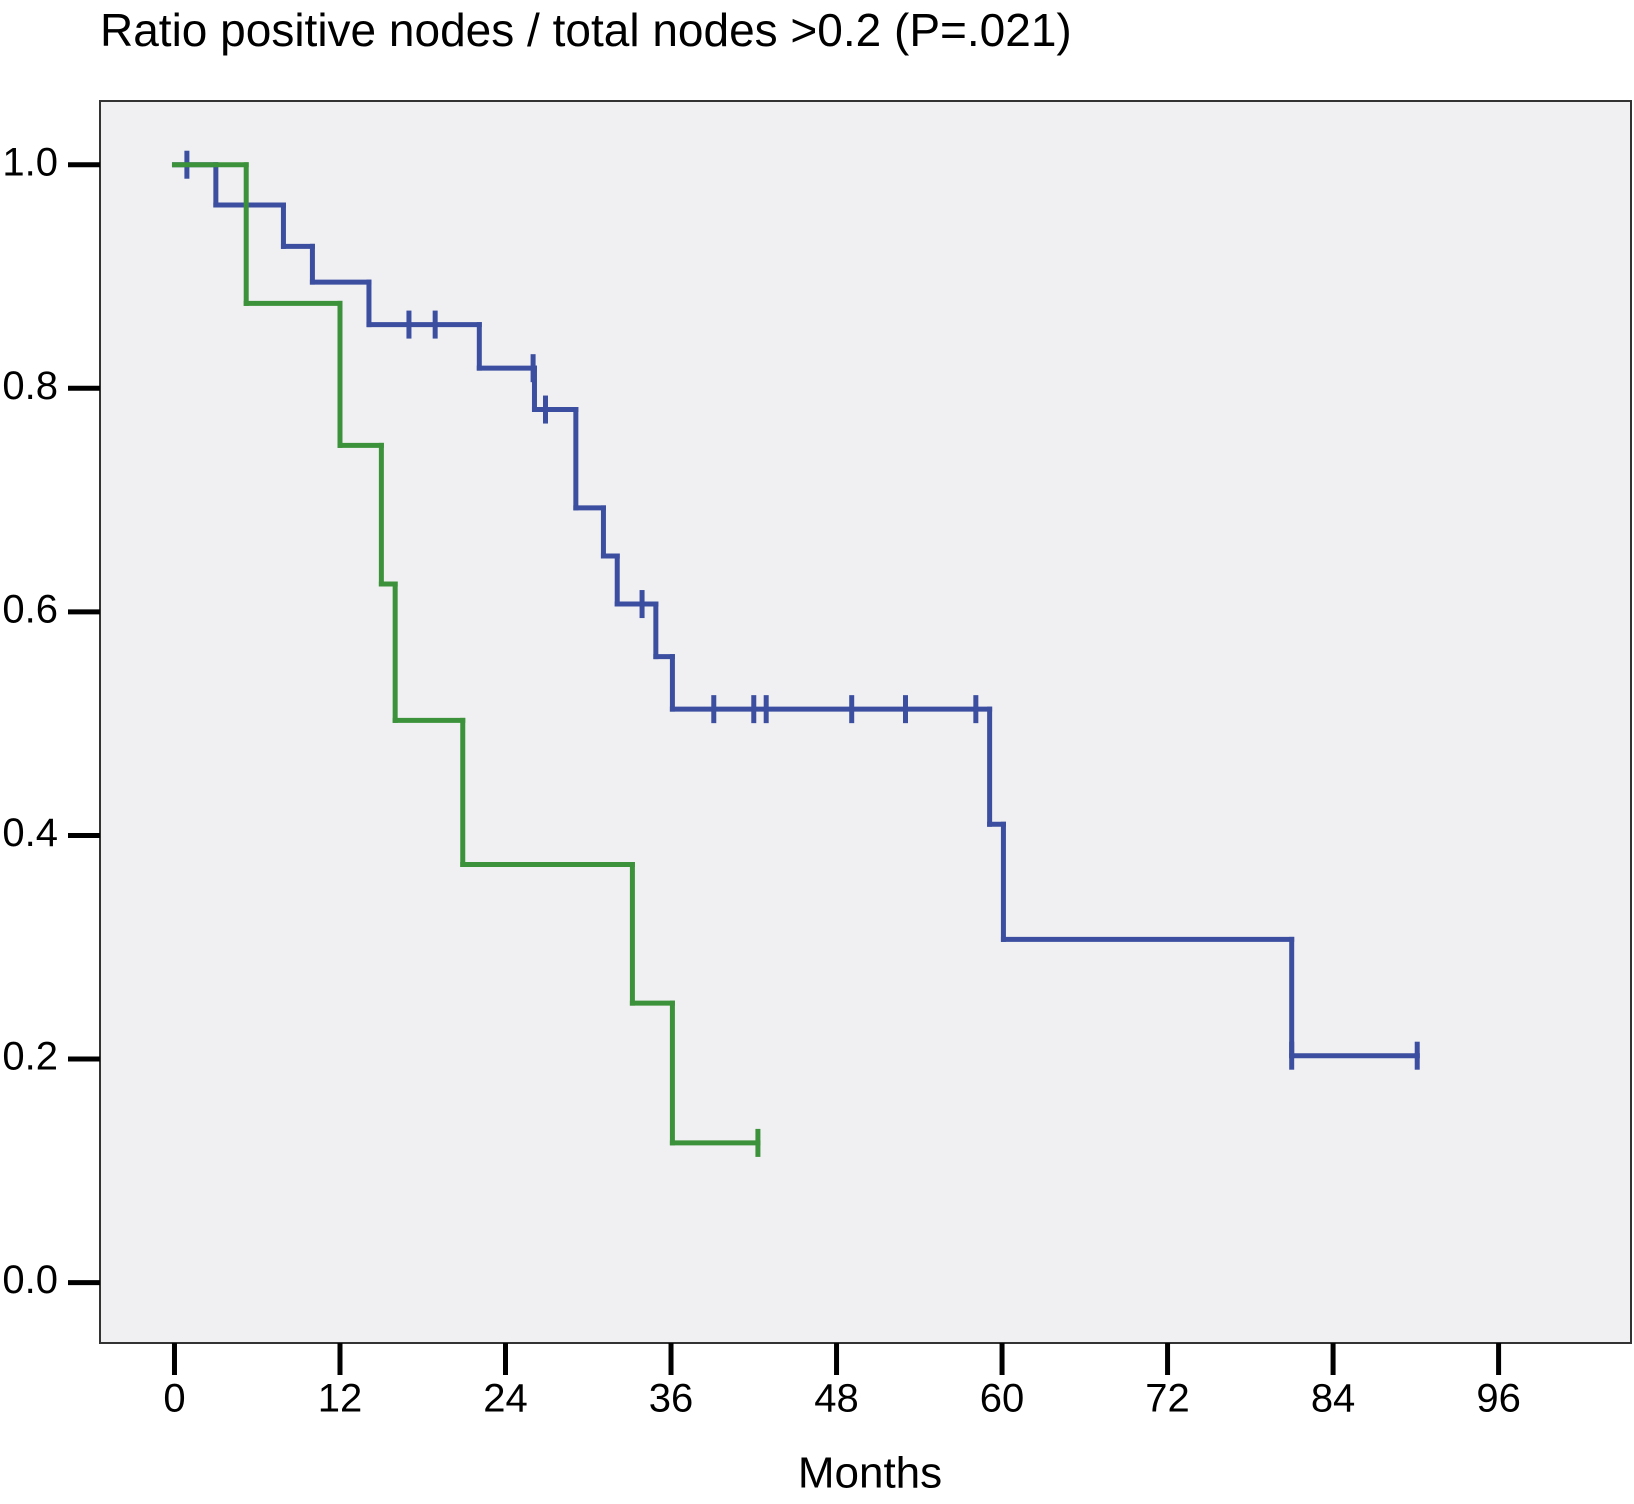 The height and width of the screenshot is (1504, 1634). I want to click on x-tick-label: 96, so click(1498, 1399).